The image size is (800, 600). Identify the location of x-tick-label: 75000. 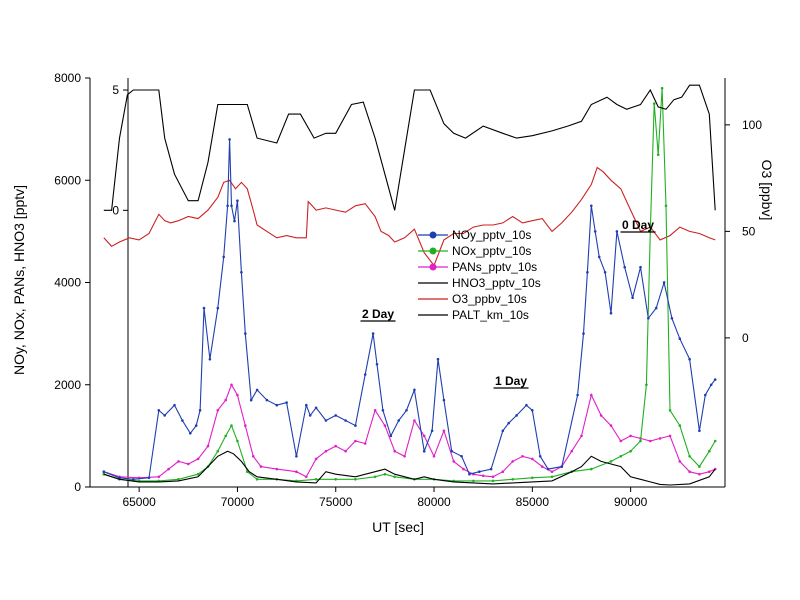
(336, 502).